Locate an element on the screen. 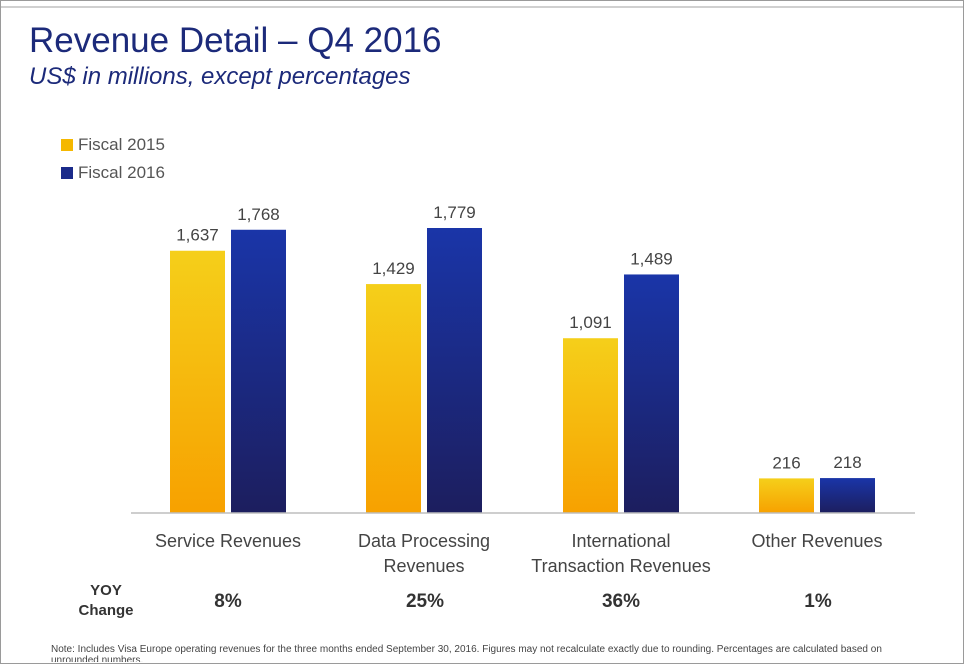  chart-legend: Fiscal 2015 Fiscal 2016 is located at coordinates (113, 159).